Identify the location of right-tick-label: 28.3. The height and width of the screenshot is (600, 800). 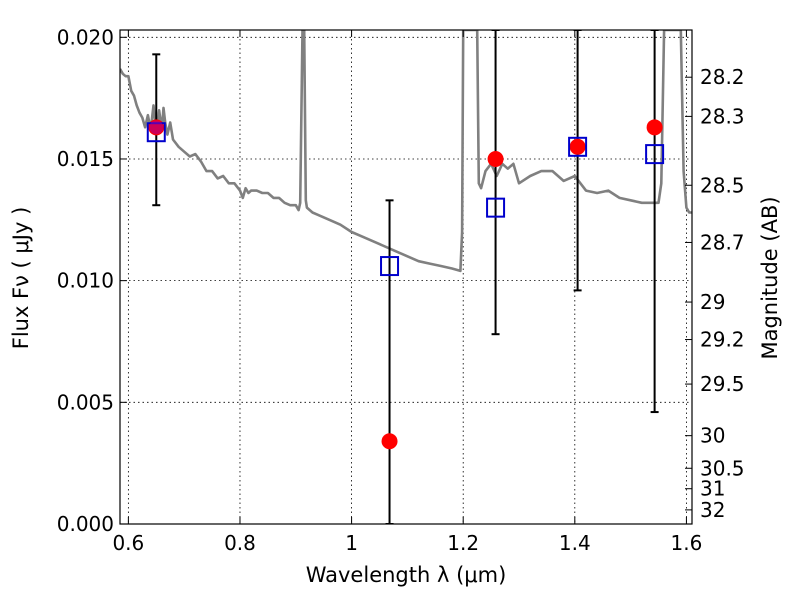
(722, 116).